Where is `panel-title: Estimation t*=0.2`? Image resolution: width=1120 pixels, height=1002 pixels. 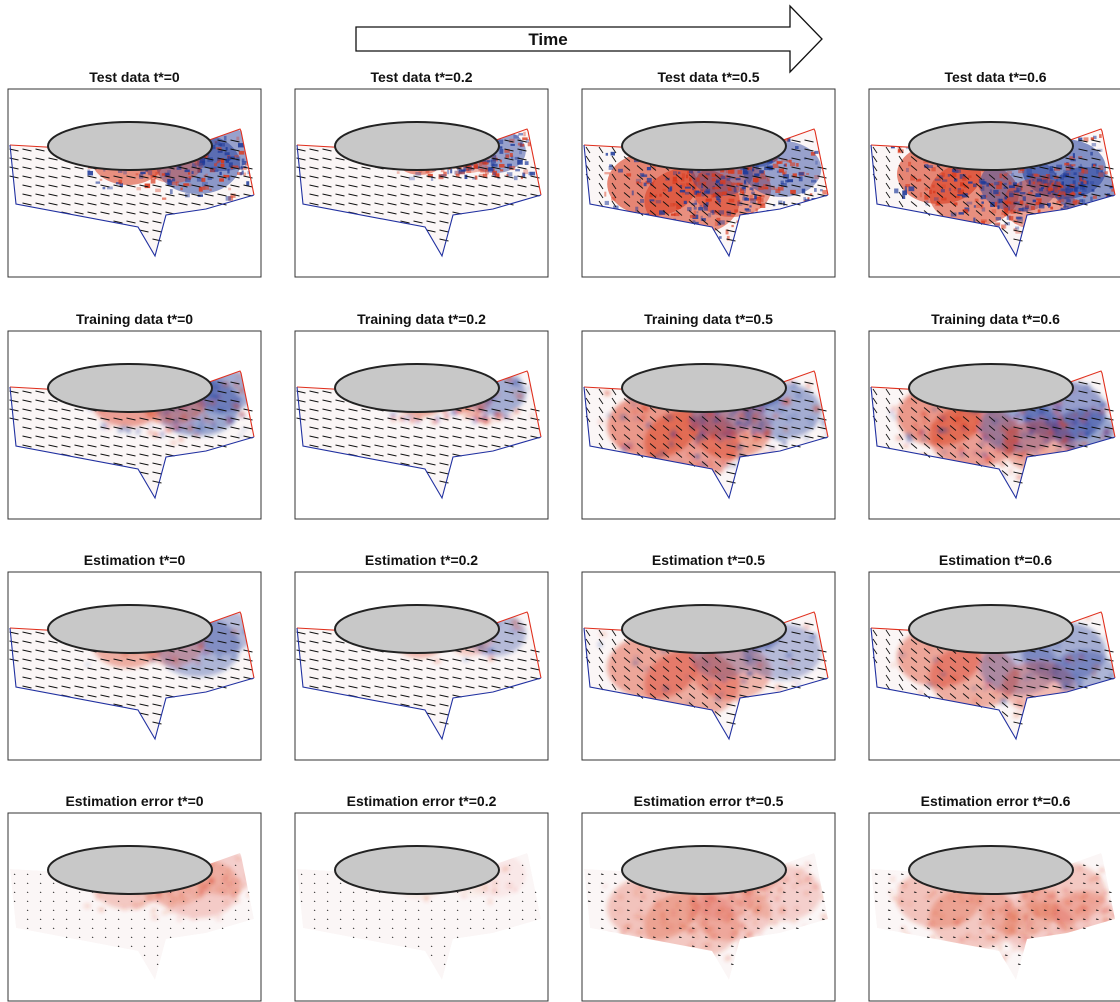 panel-title: Estimation t*=0.2 is located at coordinates (421, 560).